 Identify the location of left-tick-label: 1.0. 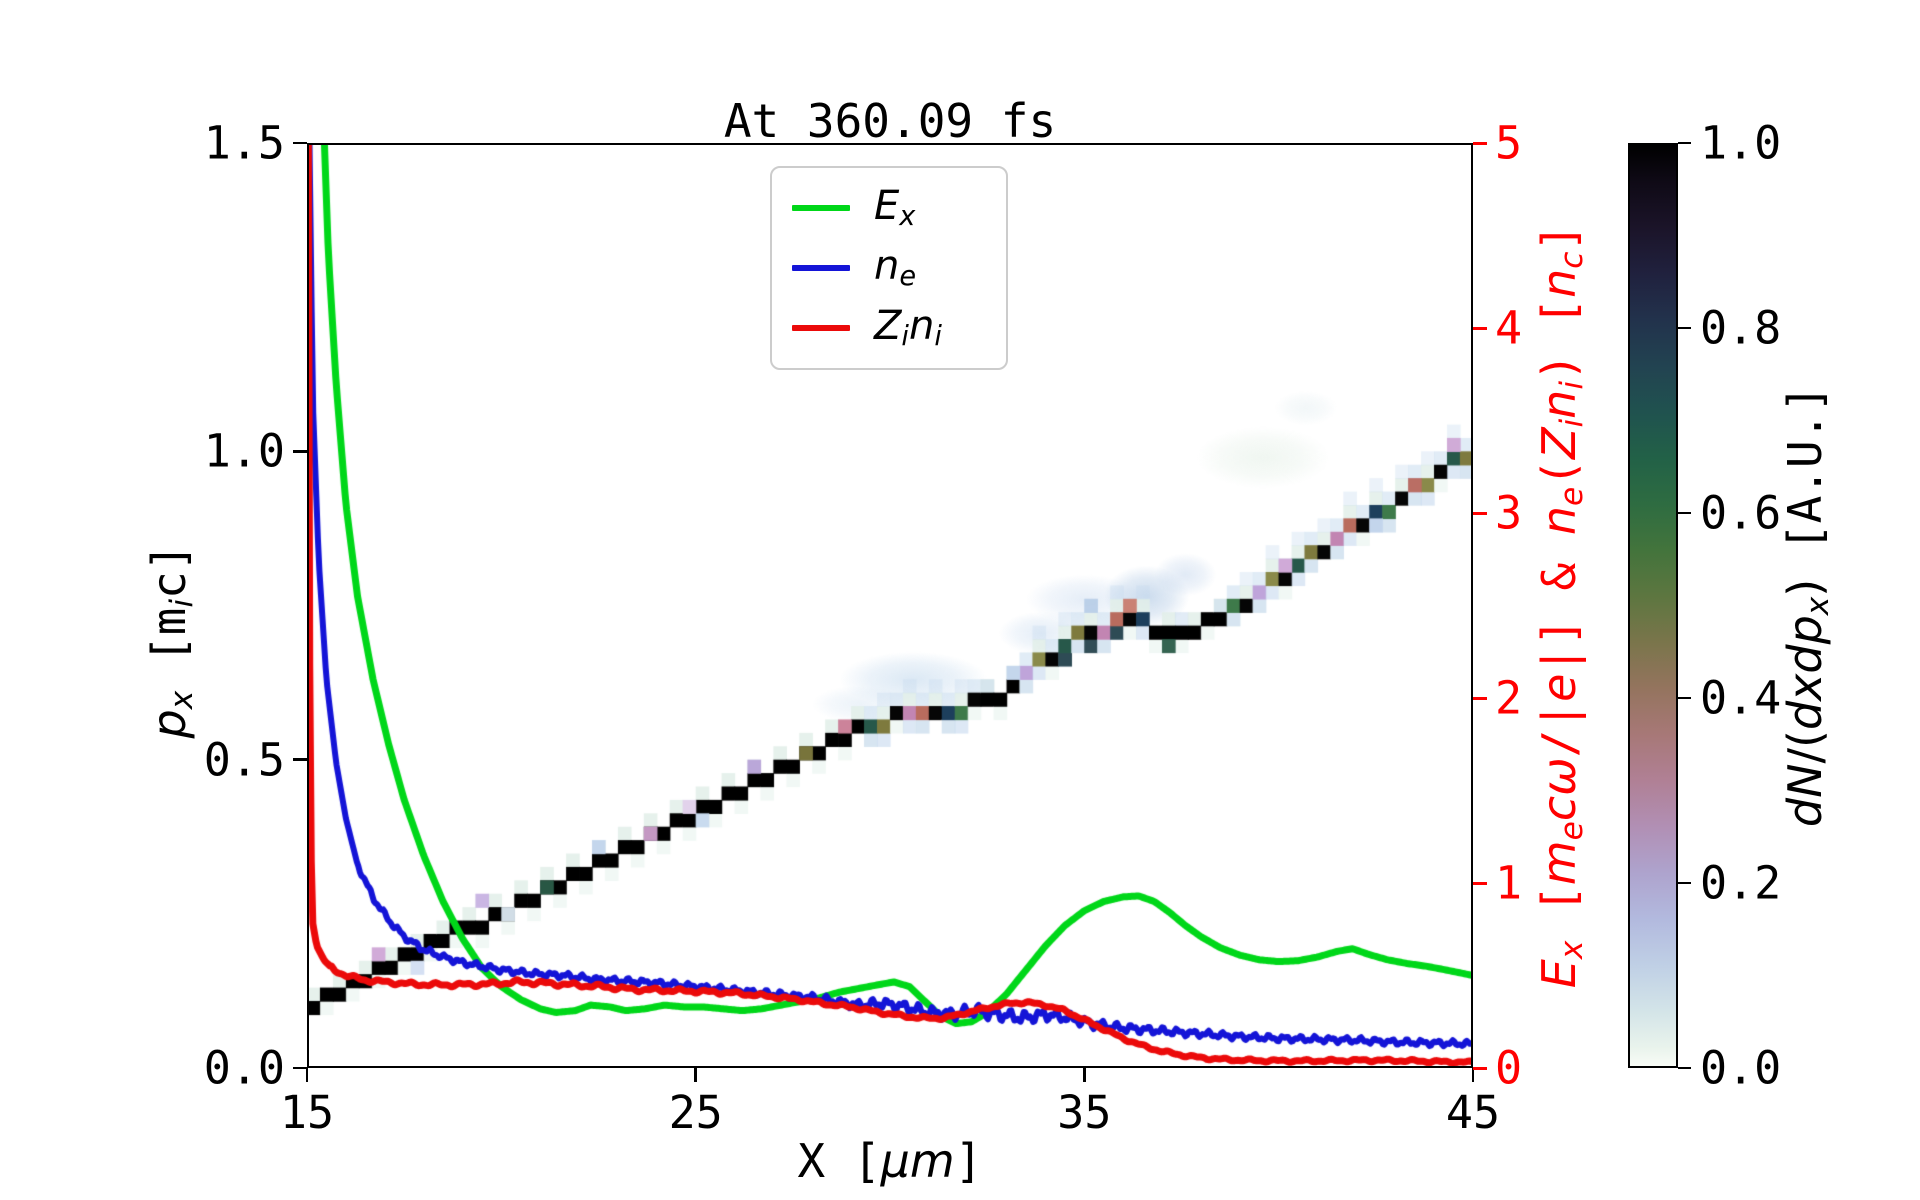
(244, 451).